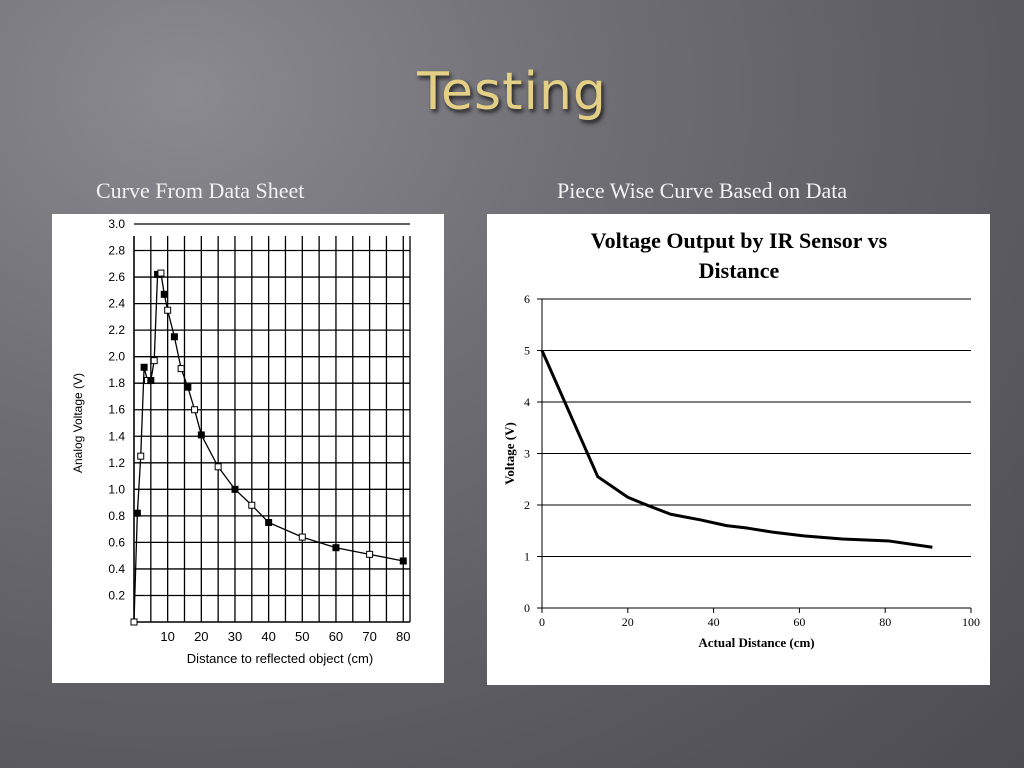 The width and height of the screenshot is (1024, 768). Describe the element at coordinates (235, 636) in the screenshot. I see `x-tick-label: 30` at that location.